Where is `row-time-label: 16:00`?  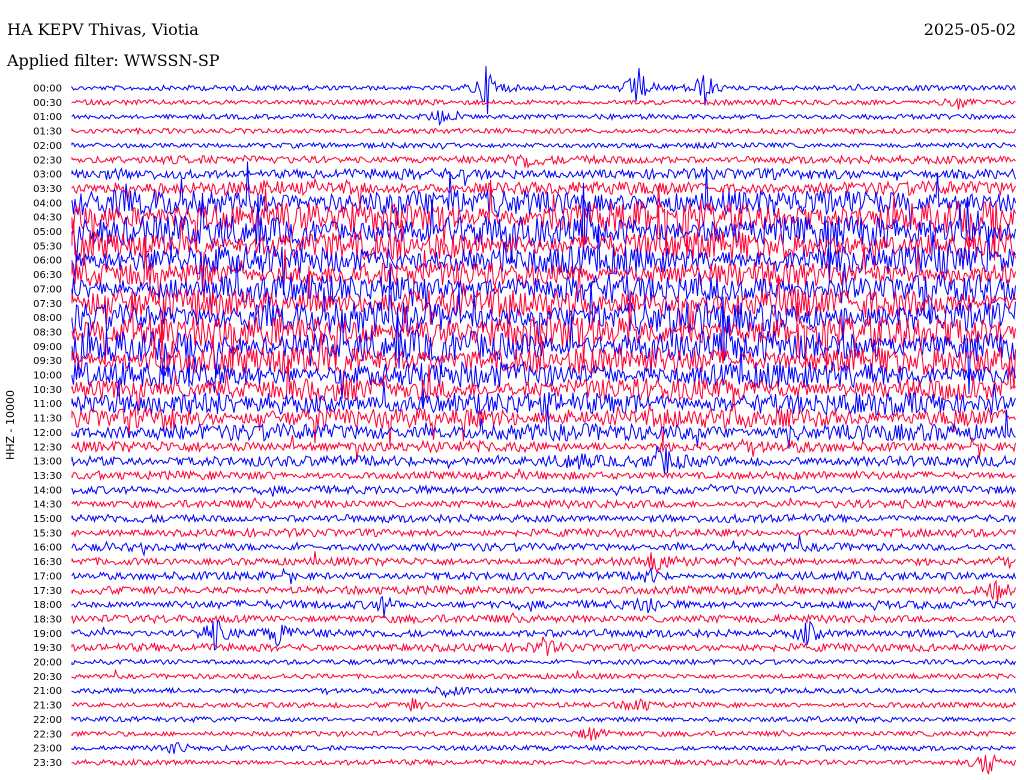
row-time-label: 16:00 is located at coordinates (47, 548).